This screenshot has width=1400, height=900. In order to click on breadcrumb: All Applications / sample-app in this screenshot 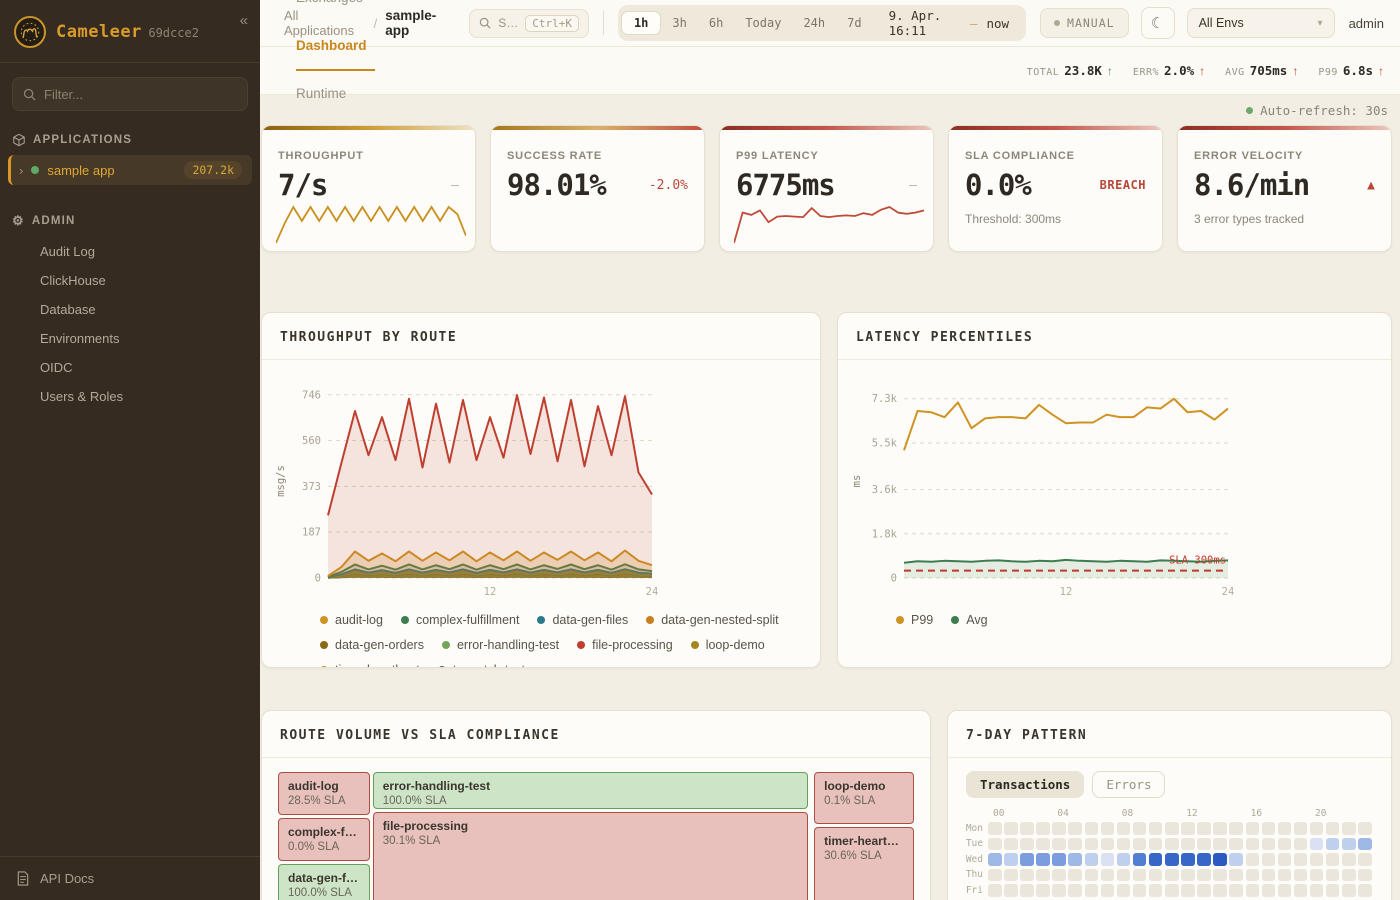, I will do `click(369, 23)`.